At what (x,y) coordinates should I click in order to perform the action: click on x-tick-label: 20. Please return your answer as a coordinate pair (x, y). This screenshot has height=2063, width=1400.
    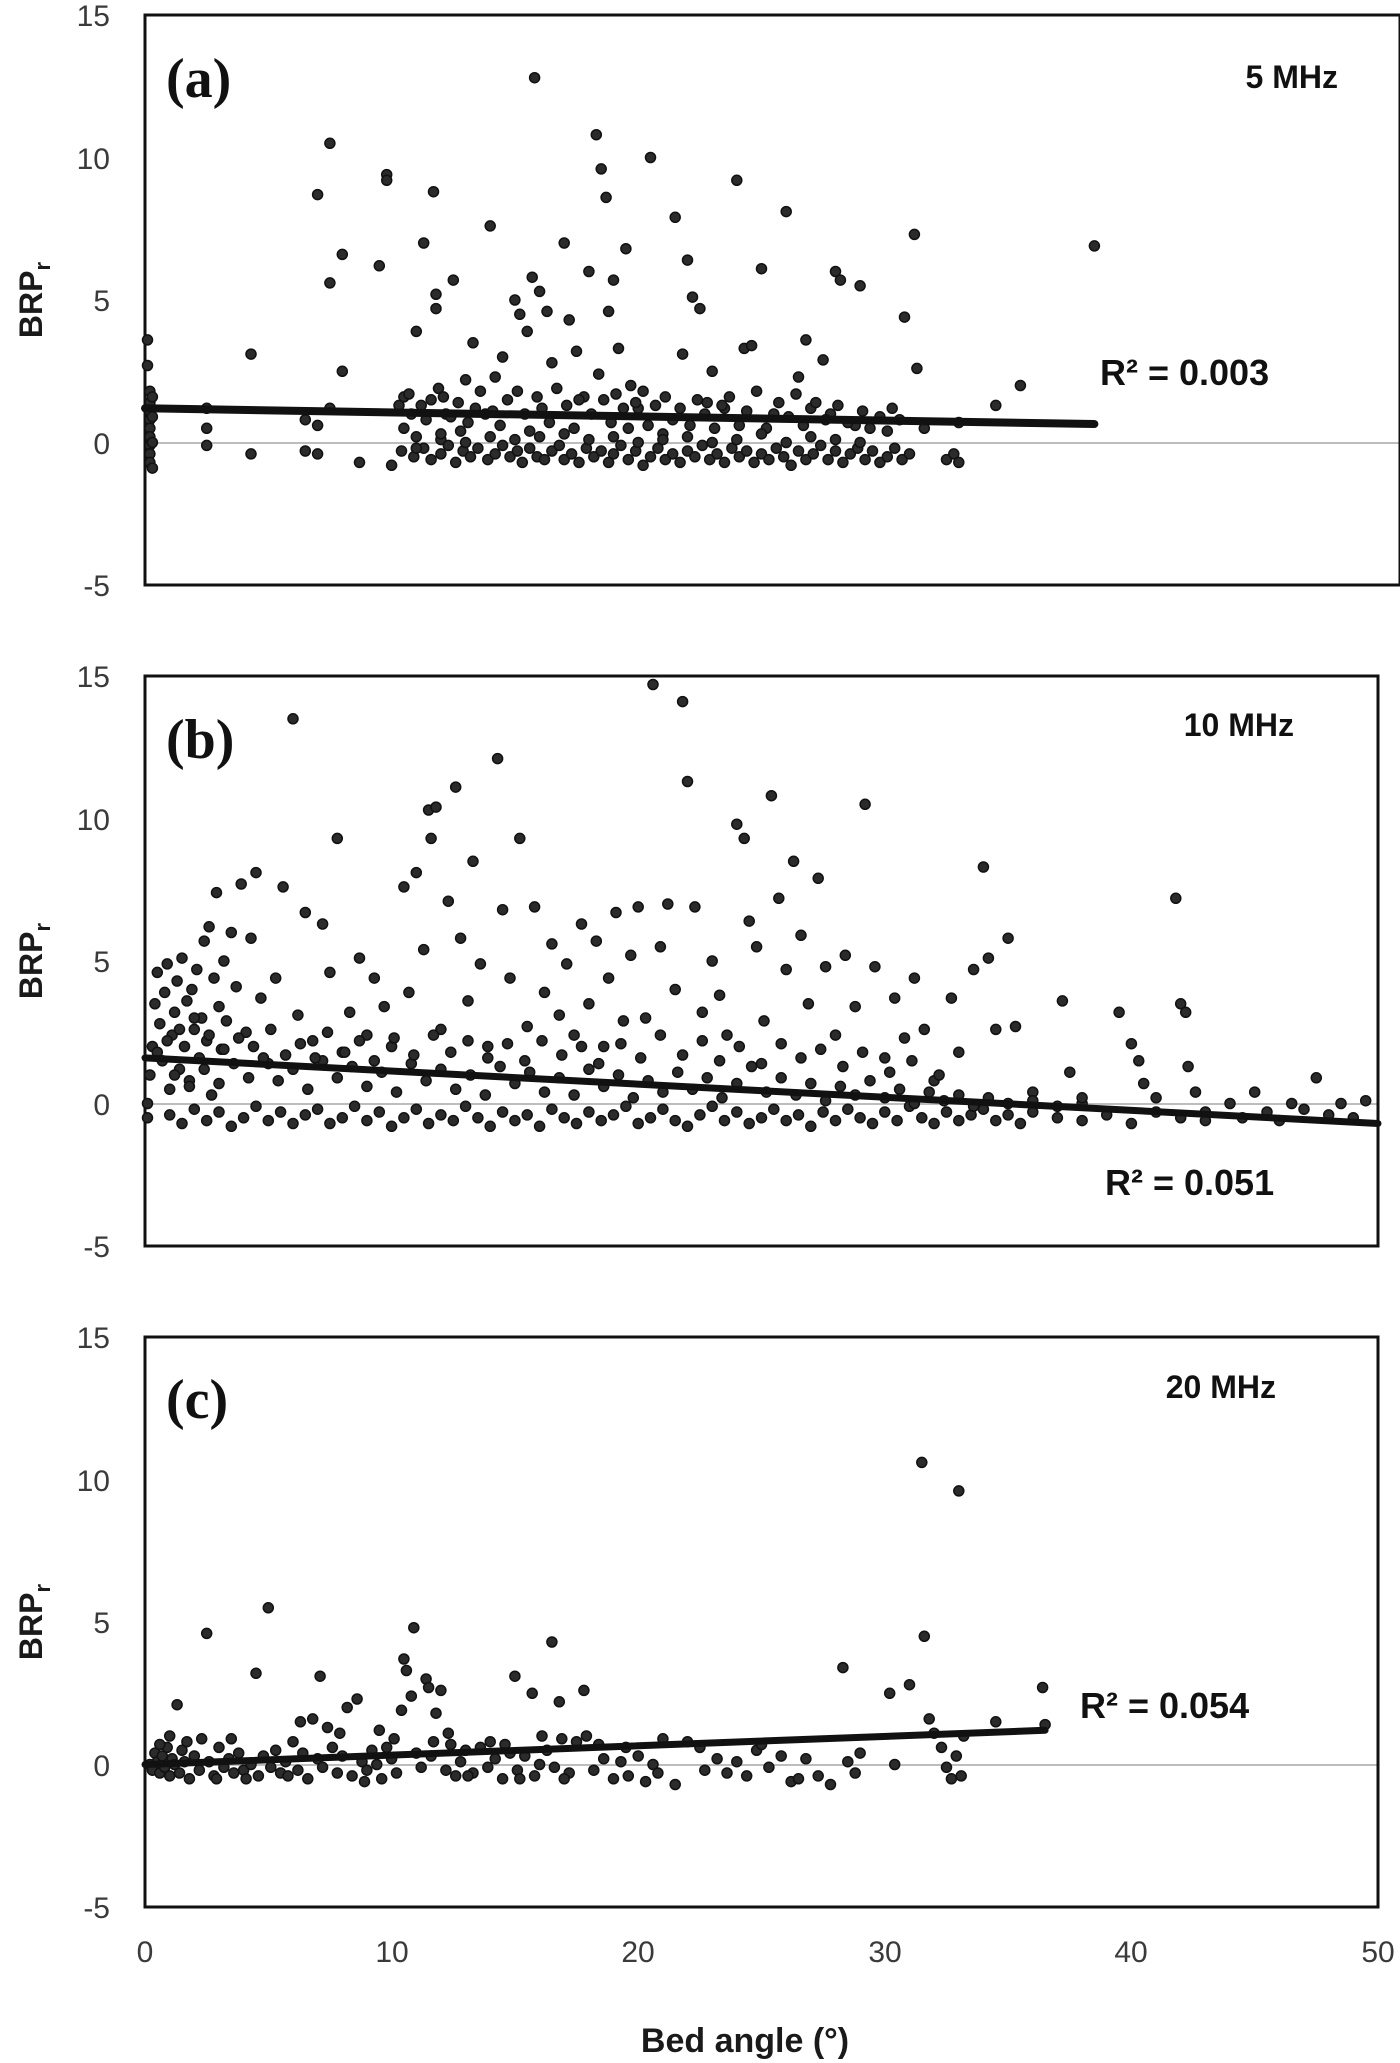
    Looking at the image, I should click on (637, 1952).